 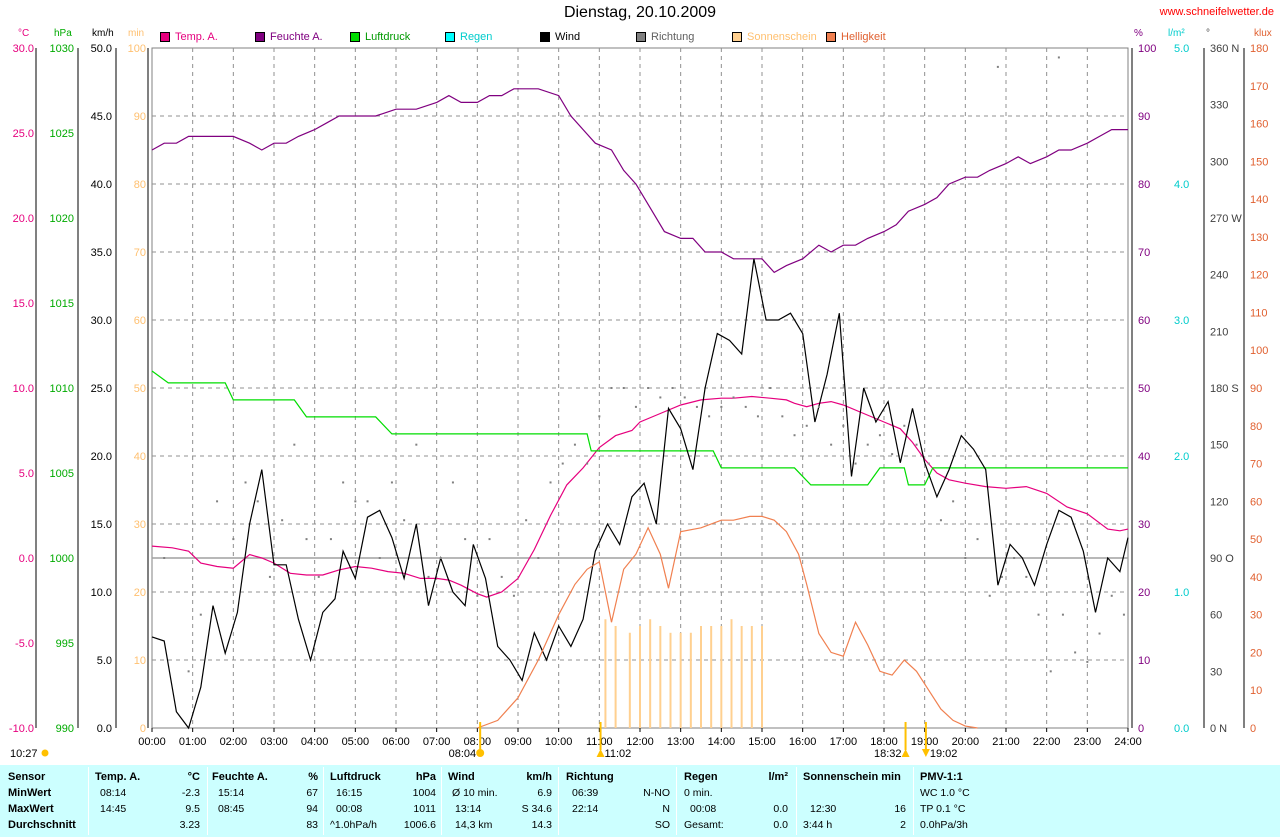 I want to click on website-link: www.schneifelwetter.de, so click(x=1216, y=12).